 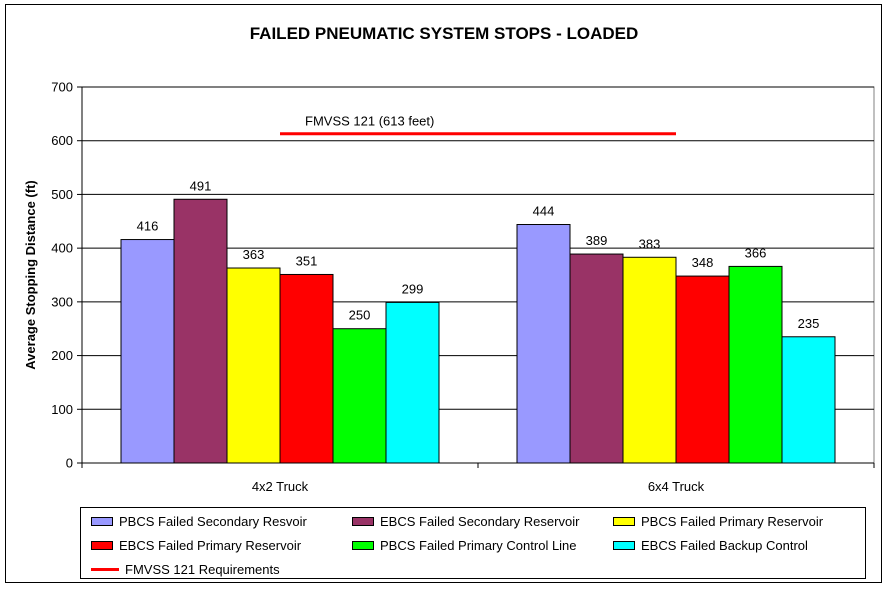 I want to click on data-label: 416, so click(x=148, y=226).